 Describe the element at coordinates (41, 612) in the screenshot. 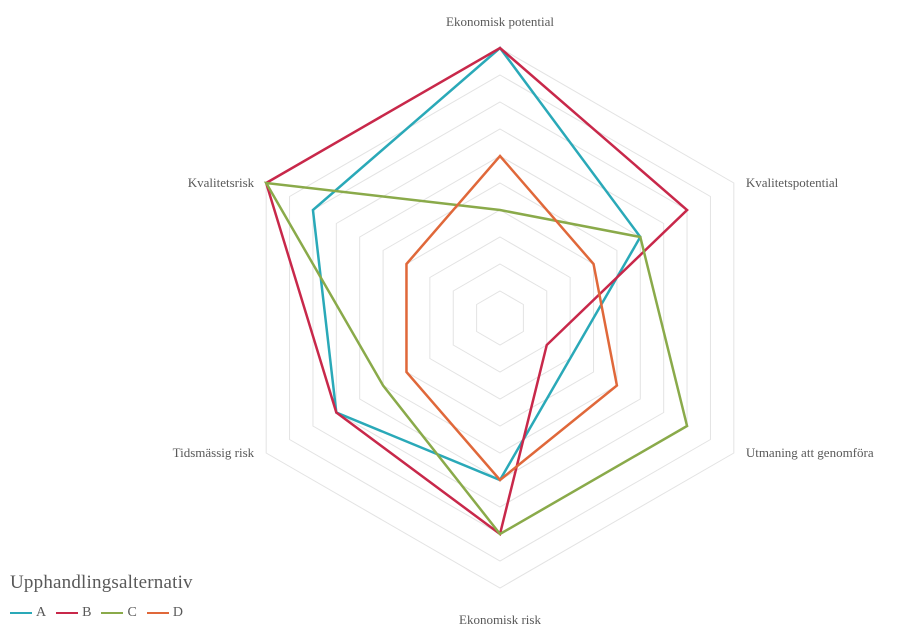

I see `legend-label: A` at that location.